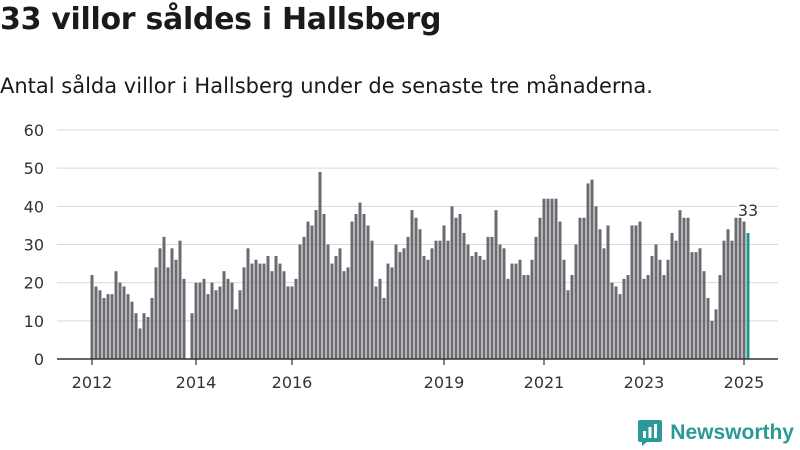  What do you see at coordinates (34, 245) in the screenshot?
I see `y-axis-ticks: 0 10 20 30 40 50 60` at bounding box center [34, 245].